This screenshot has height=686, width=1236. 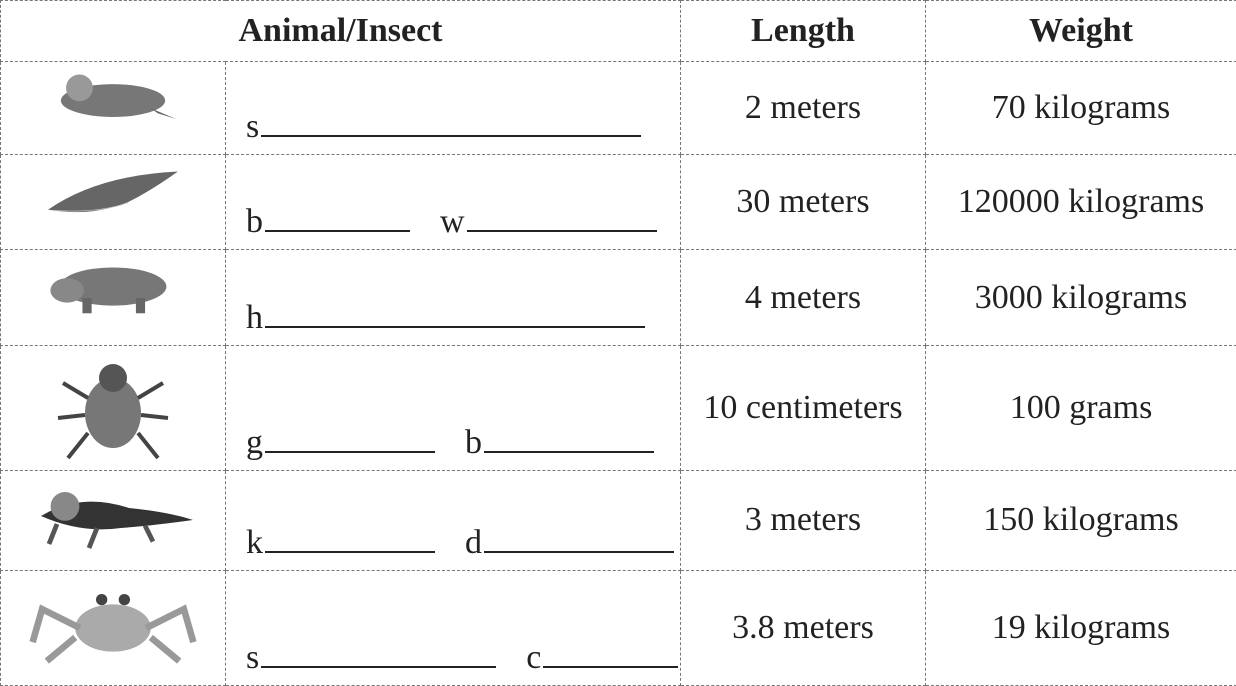 What do you see at coordinates (453, 108) in the screenshot?
I see `answer-blanks: s` at bounding box center [453, 108].